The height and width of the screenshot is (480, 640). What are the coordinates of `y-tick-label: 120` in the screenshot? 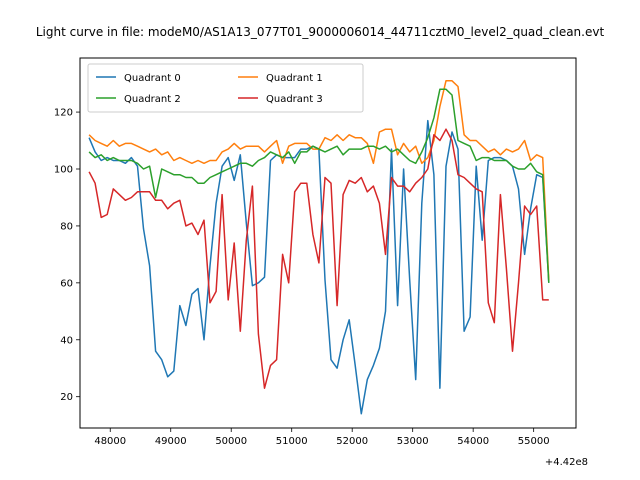 It's located at (63, 113).